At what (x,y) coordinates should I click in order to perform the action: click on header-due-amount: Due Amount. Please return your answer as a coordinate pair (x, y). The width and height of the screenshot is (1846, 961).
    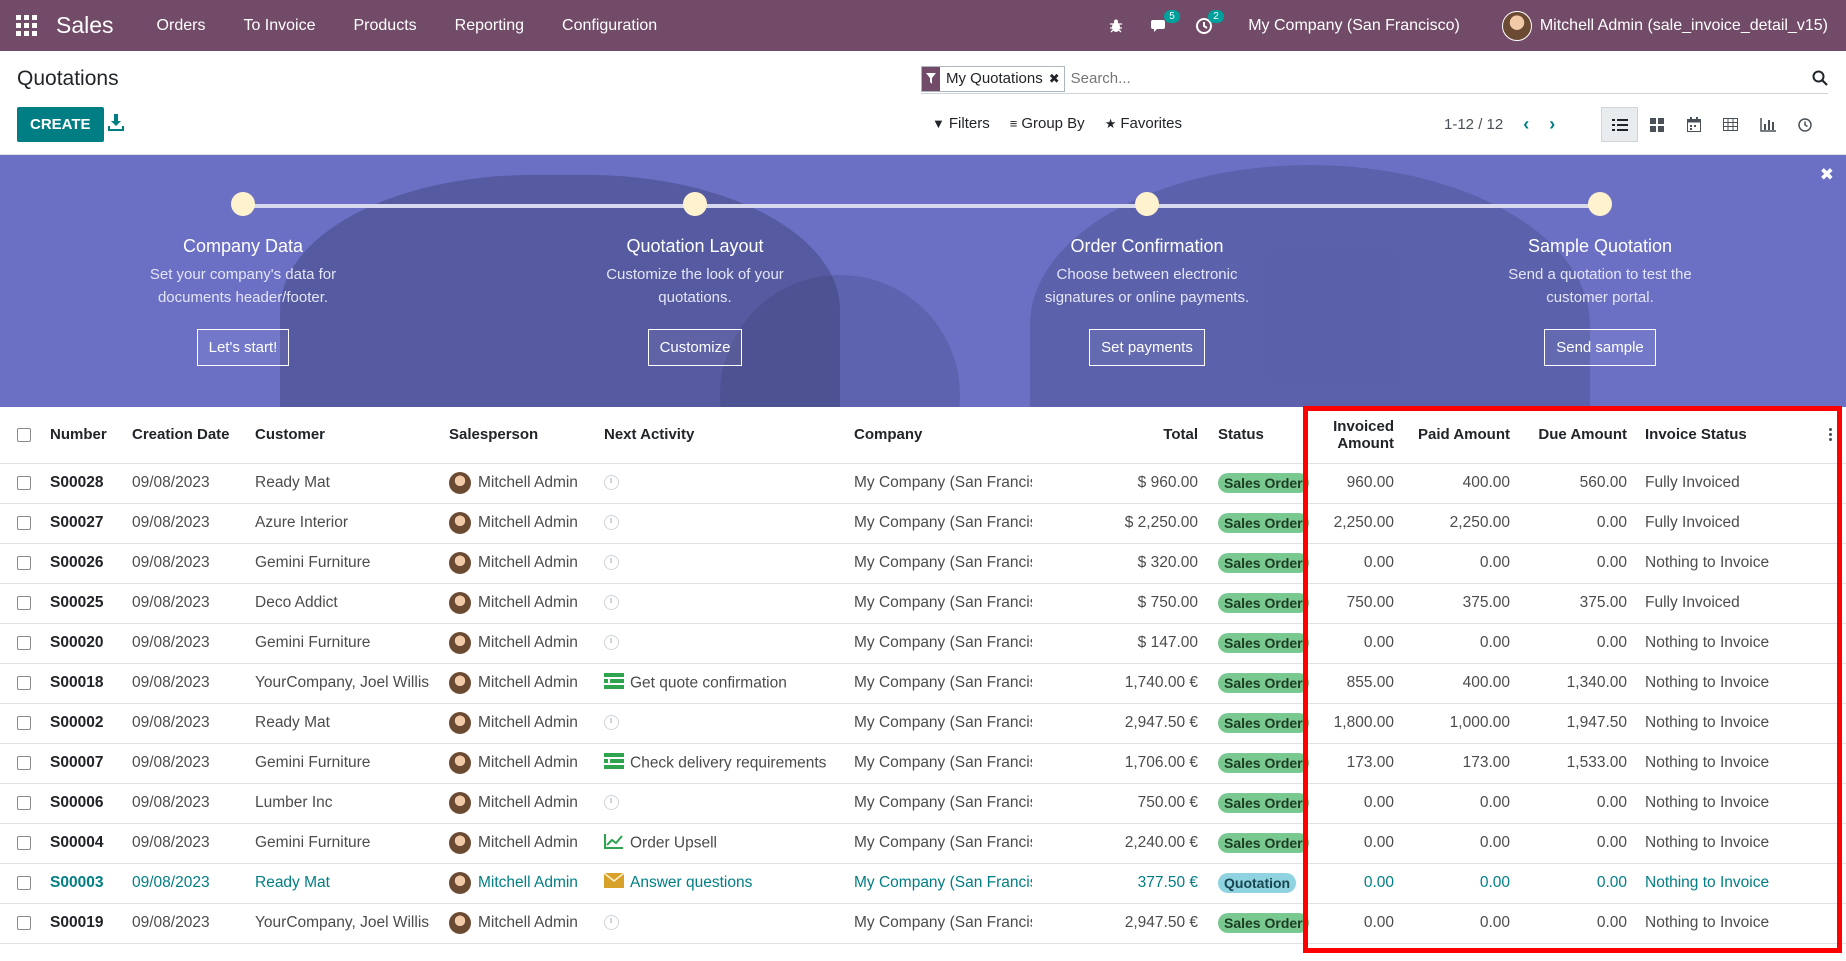
    Looking at the image, I should click on (1578, 435).